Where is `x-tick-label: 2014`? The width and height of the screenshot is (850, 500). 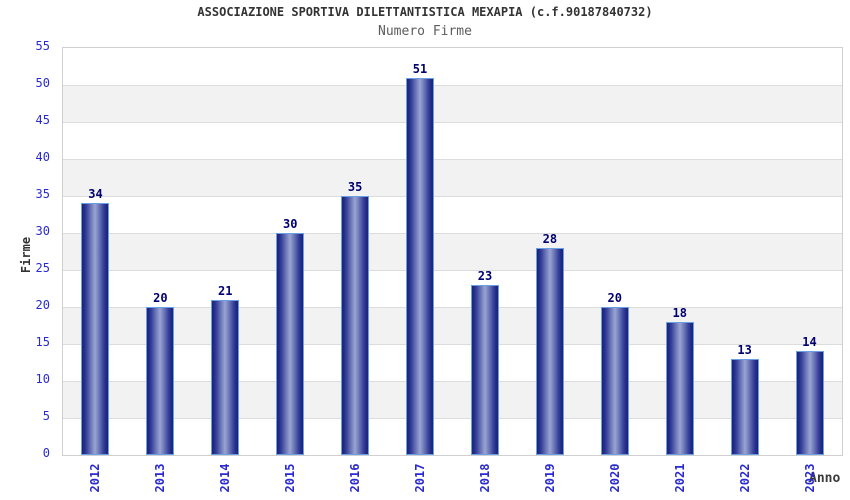
x-tick-label: 2014 is located at coordinates (225, 478).